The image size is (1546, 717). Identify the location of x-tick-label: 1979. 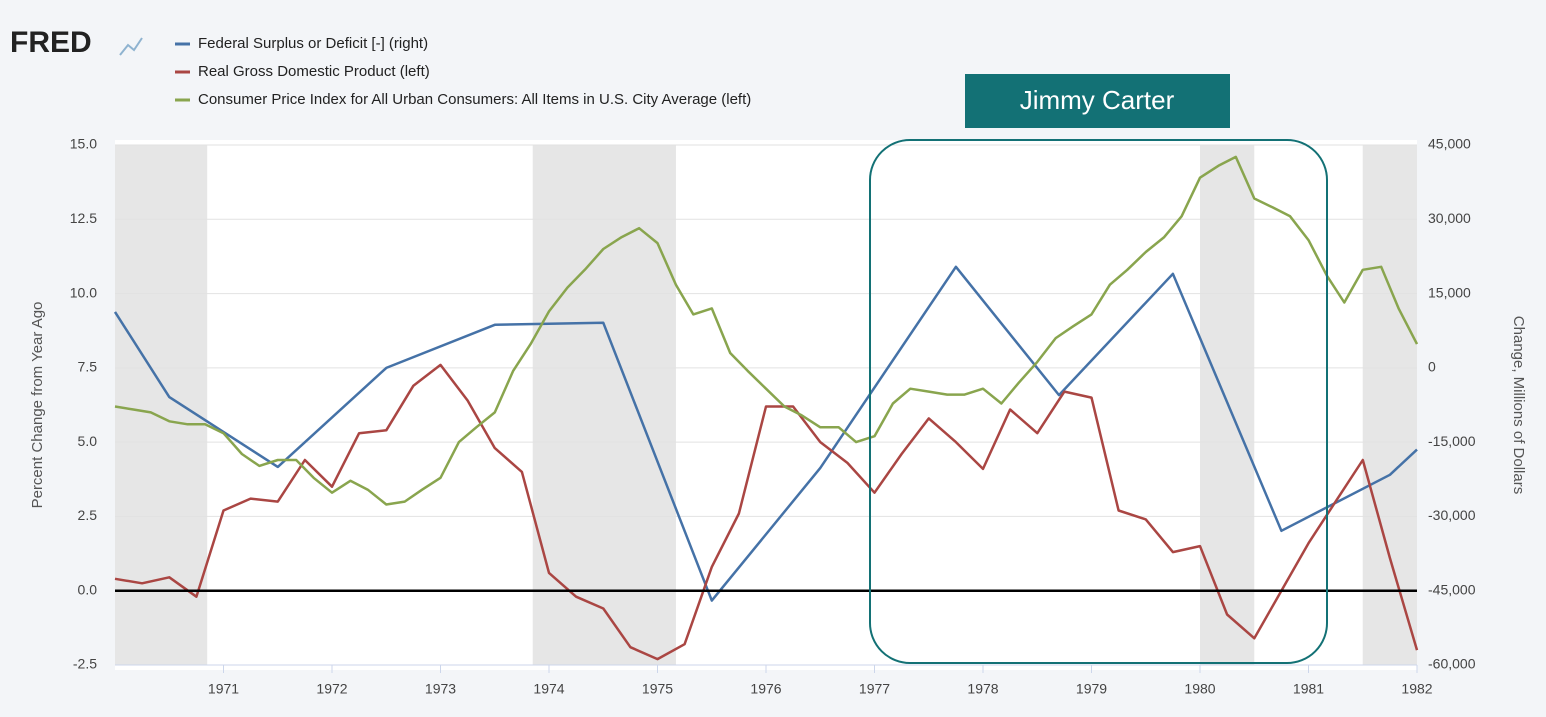
(1091, 689).